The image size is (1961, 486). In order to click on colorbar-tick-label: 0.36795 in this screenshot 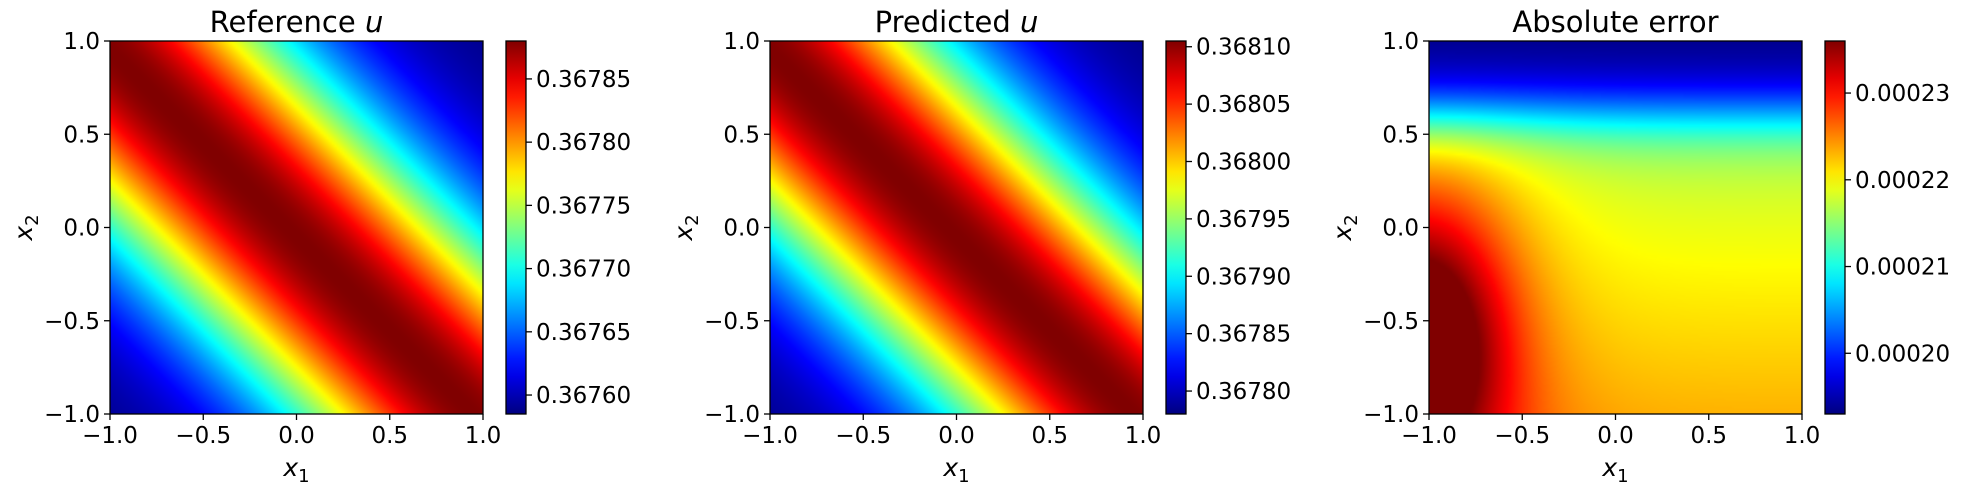, I will do `click(1243, 220)`.